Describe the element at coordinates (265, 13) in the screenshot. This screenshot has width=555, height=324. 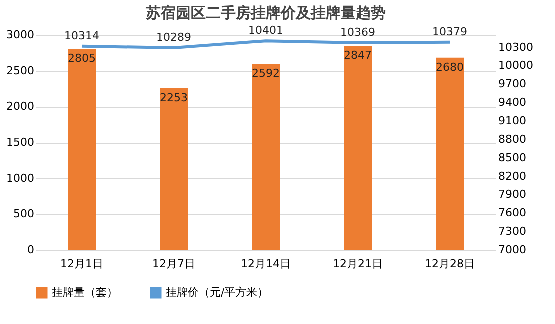
I see `chart-title: 苏宿园区二手房挂牌价及挂牌量趋势` at that location.